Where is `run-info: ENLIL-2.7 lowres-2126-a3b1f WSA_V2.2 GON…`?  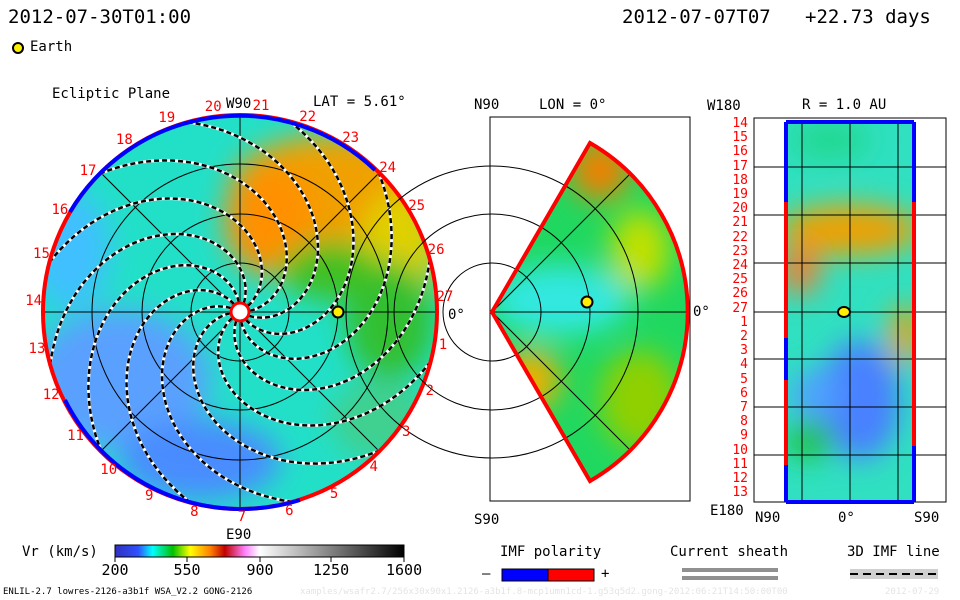 run-info: ENLIL-2.7 lowres-2126-a3b1f WSA_V2.2 GON… is located at coordinates (128, 592).